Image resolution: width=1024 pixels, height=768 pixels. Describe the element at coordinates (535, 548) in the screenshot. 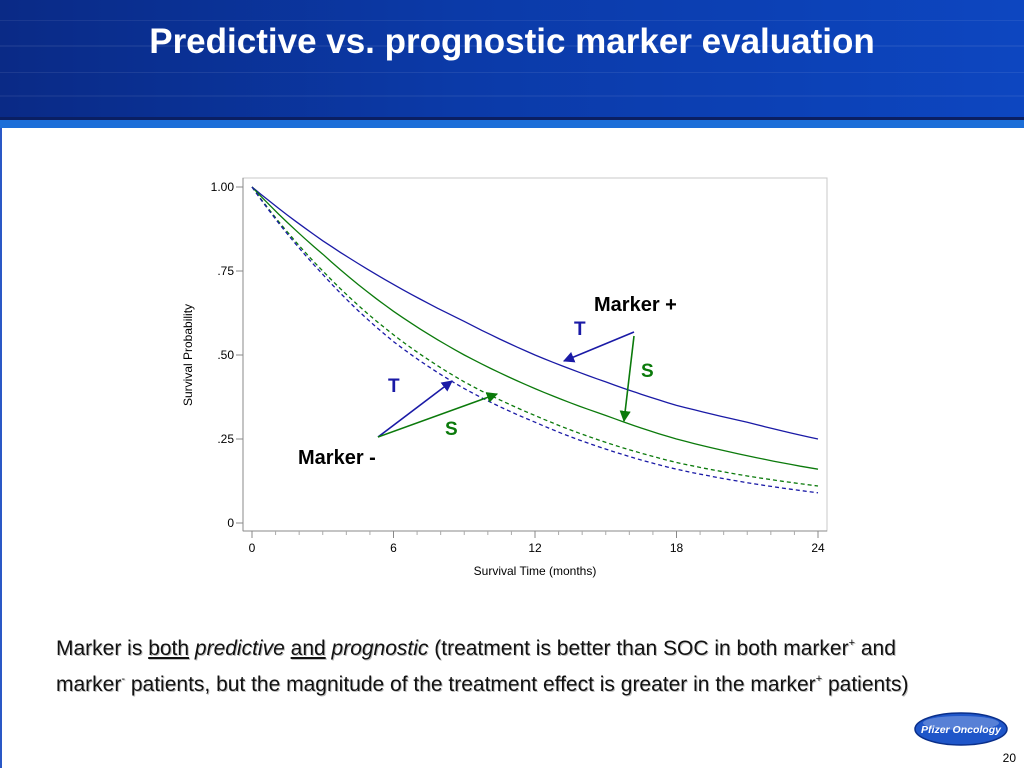

I see `x-tick-label: 12` at that location.